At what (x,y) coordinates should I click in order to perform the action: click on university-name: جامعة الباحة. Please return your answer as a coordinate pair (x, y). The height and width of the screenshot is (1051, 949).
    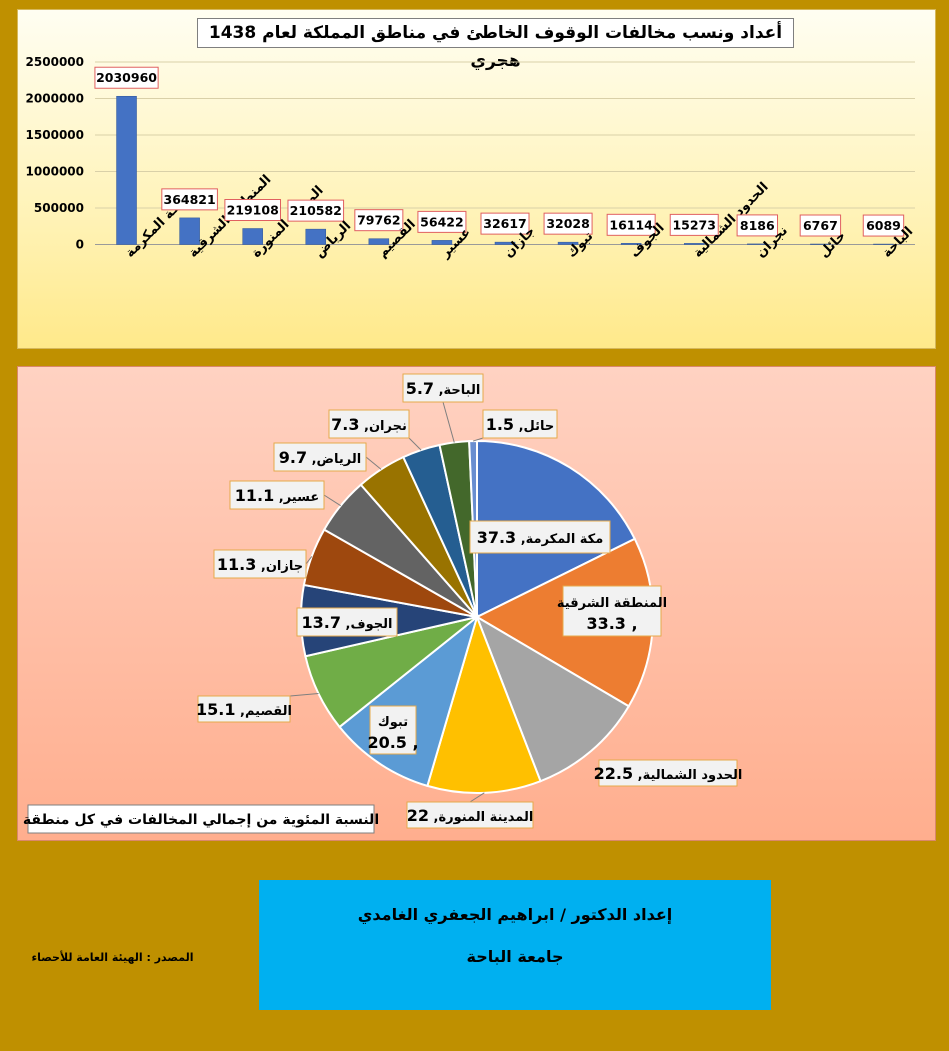
    Looking at the image, I should click on (515, 956).